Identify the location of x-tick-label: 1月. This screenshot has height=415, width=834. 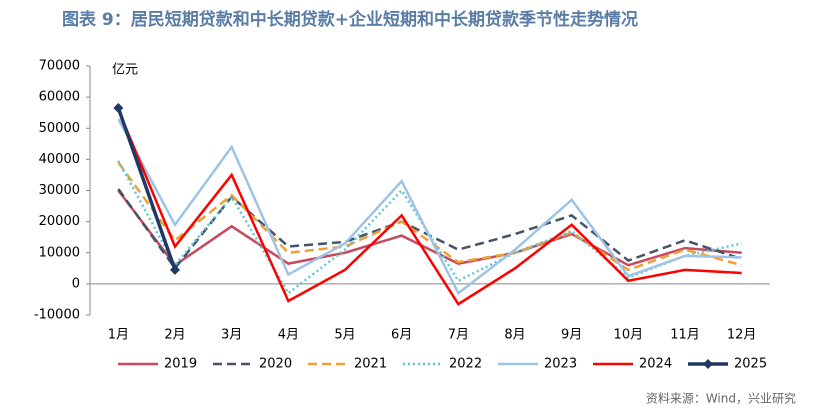
(118, 335).